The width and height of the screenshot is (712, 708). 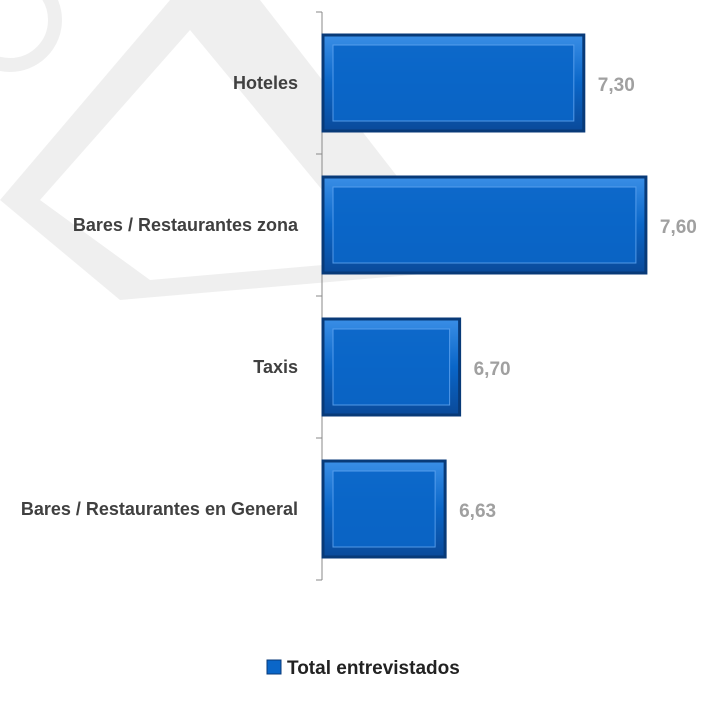 I want to click on value-label: 7,60, so click(x=678, y=227).